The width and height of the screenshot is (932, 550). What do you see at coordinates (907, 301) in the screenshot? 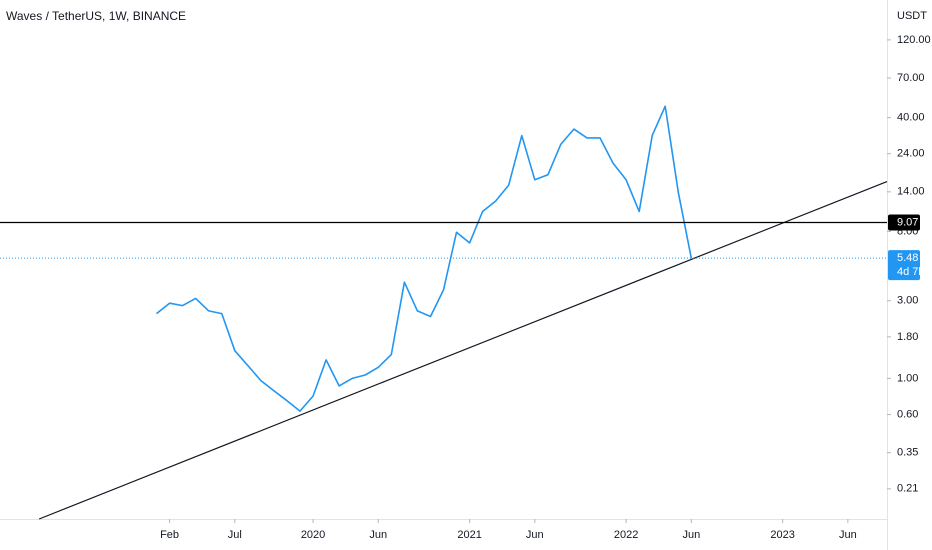
I see `y-tick-label: 3.00` at bounding box center [907, 301].